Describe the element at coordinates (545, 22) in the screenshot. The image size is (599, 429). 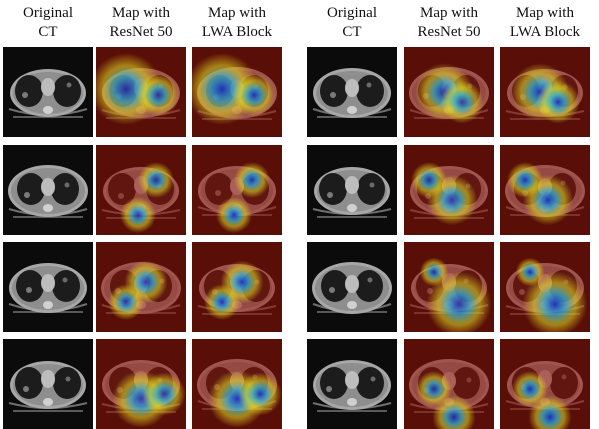
I see `header-lwa-right: Map with LWA Block` at that location.